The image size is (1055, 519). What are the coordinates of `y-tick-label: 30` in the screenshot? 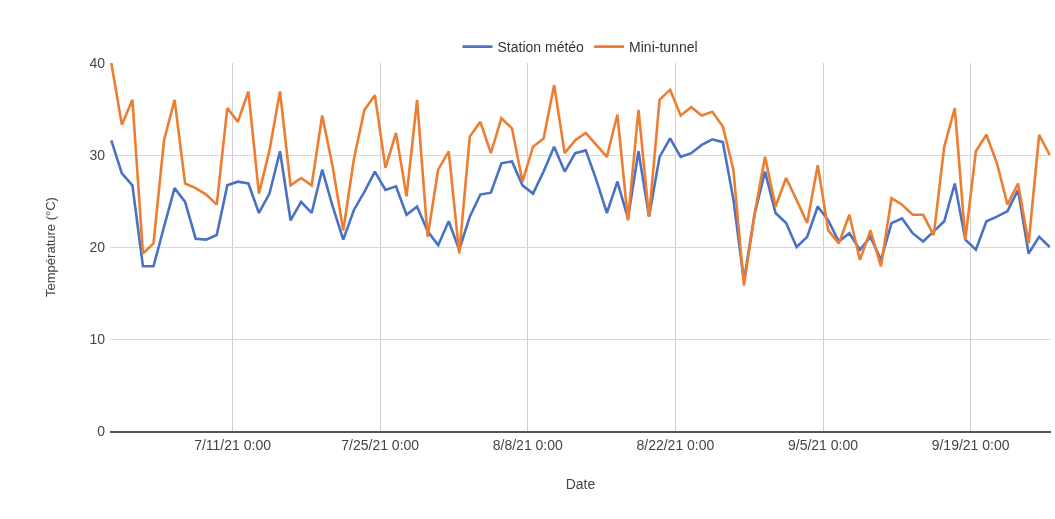 It's located at (97, 154).